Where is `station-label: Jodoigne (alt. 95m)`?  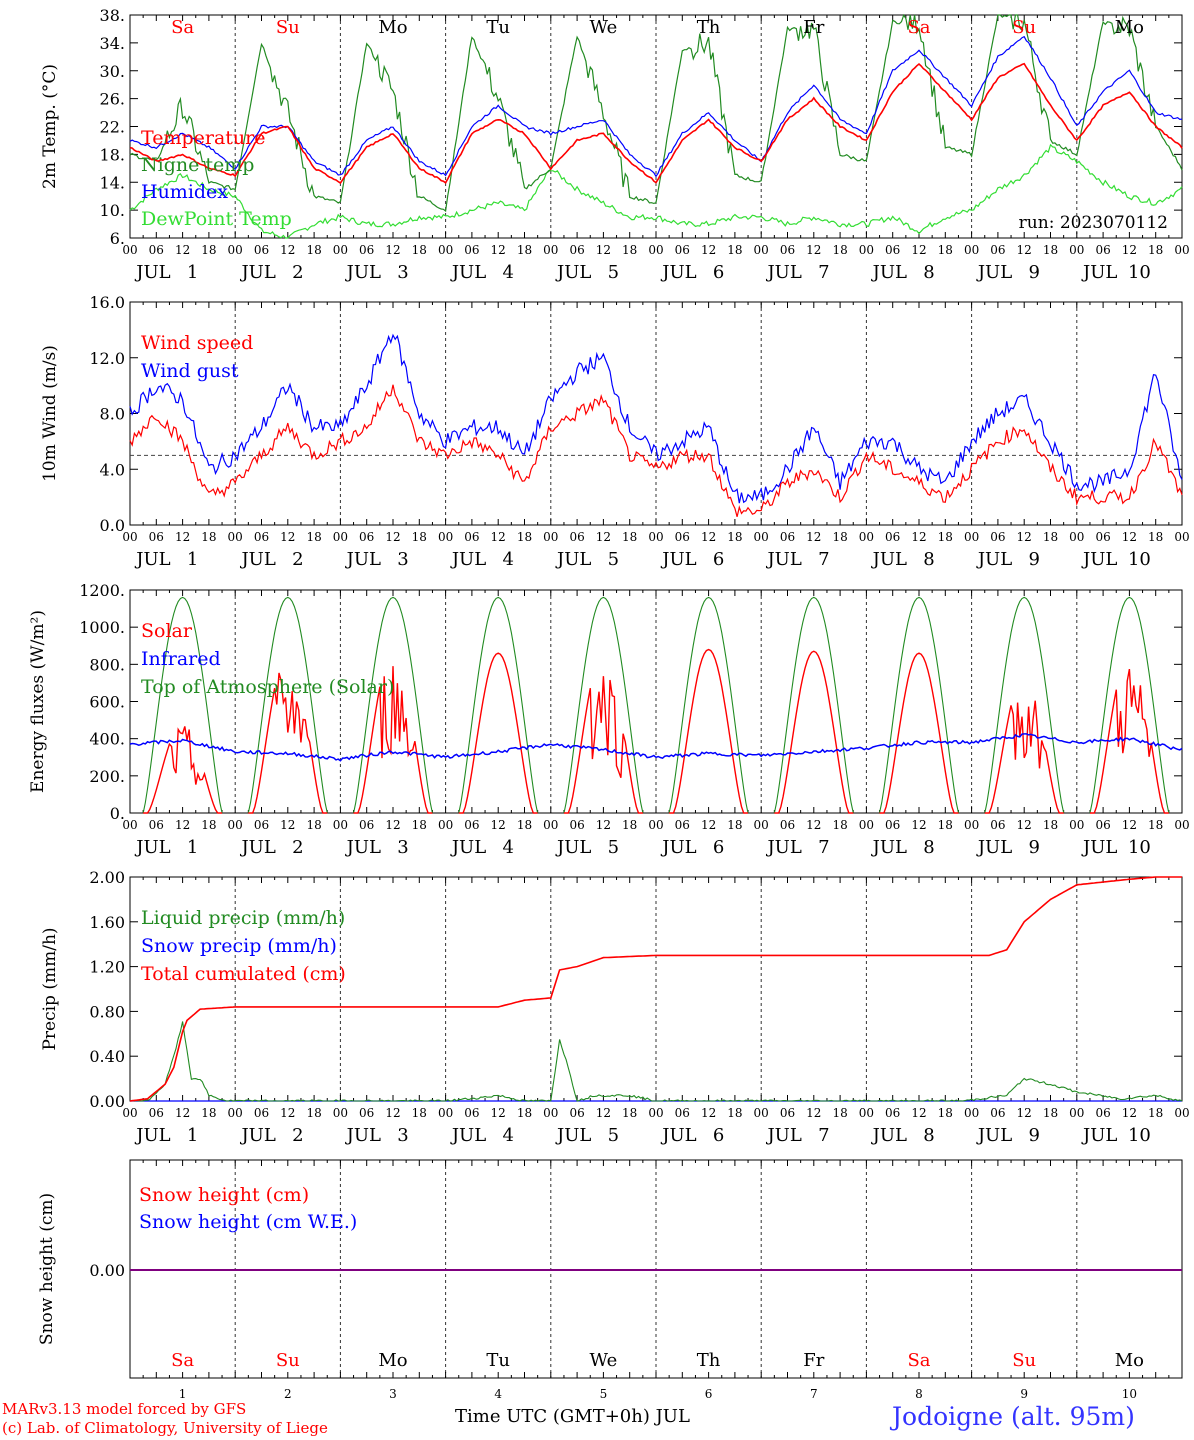 station-label: Jodoigne (alt. 95m) is located at coordinates (1013, 1416).